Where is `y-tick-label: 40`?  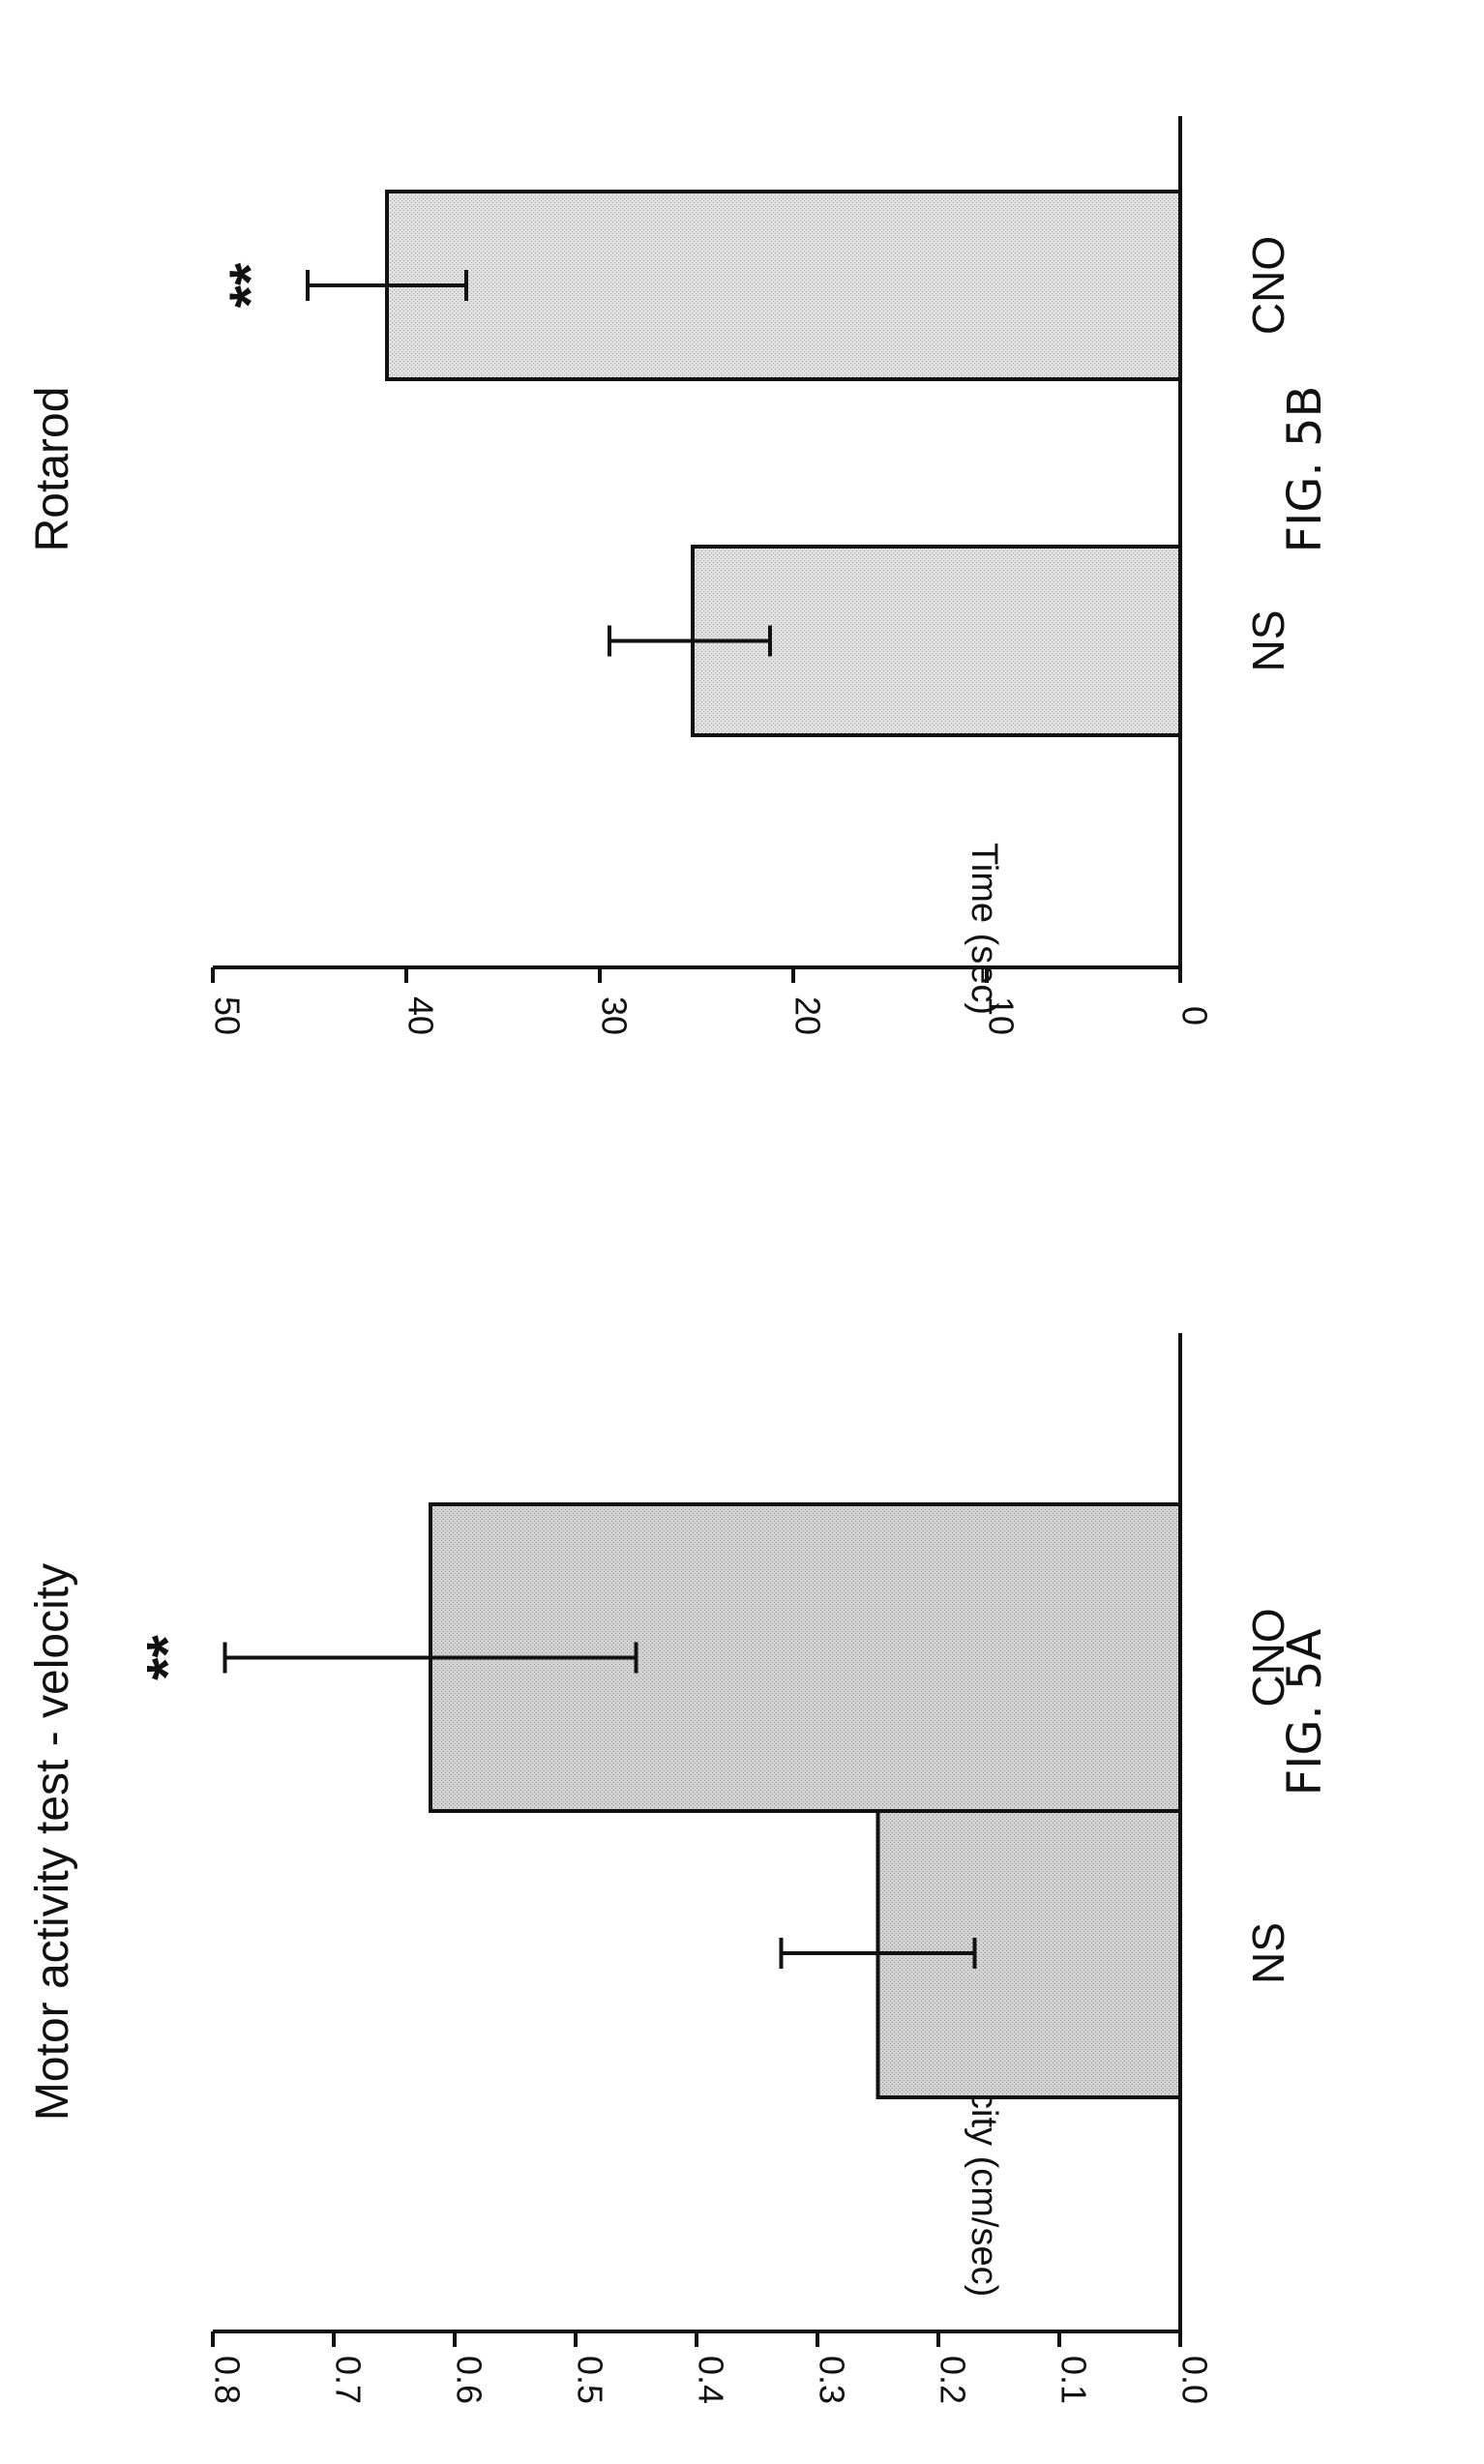 y-tick-label: 40 is located at coordinates (420, 1015).